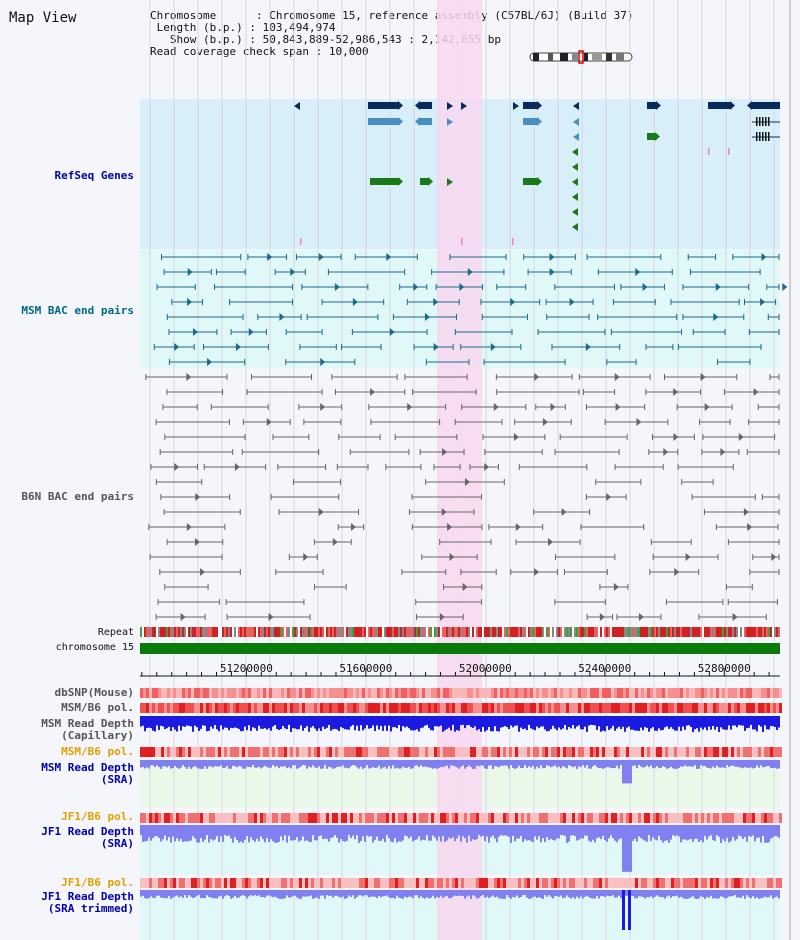 Image resolution: width=800 pixels, height=940 pixels. Describe the element at coordinates (77, 496) in the screenshot. I see `track-label-b6n-bac: B6N BAC end pairs` at that location.